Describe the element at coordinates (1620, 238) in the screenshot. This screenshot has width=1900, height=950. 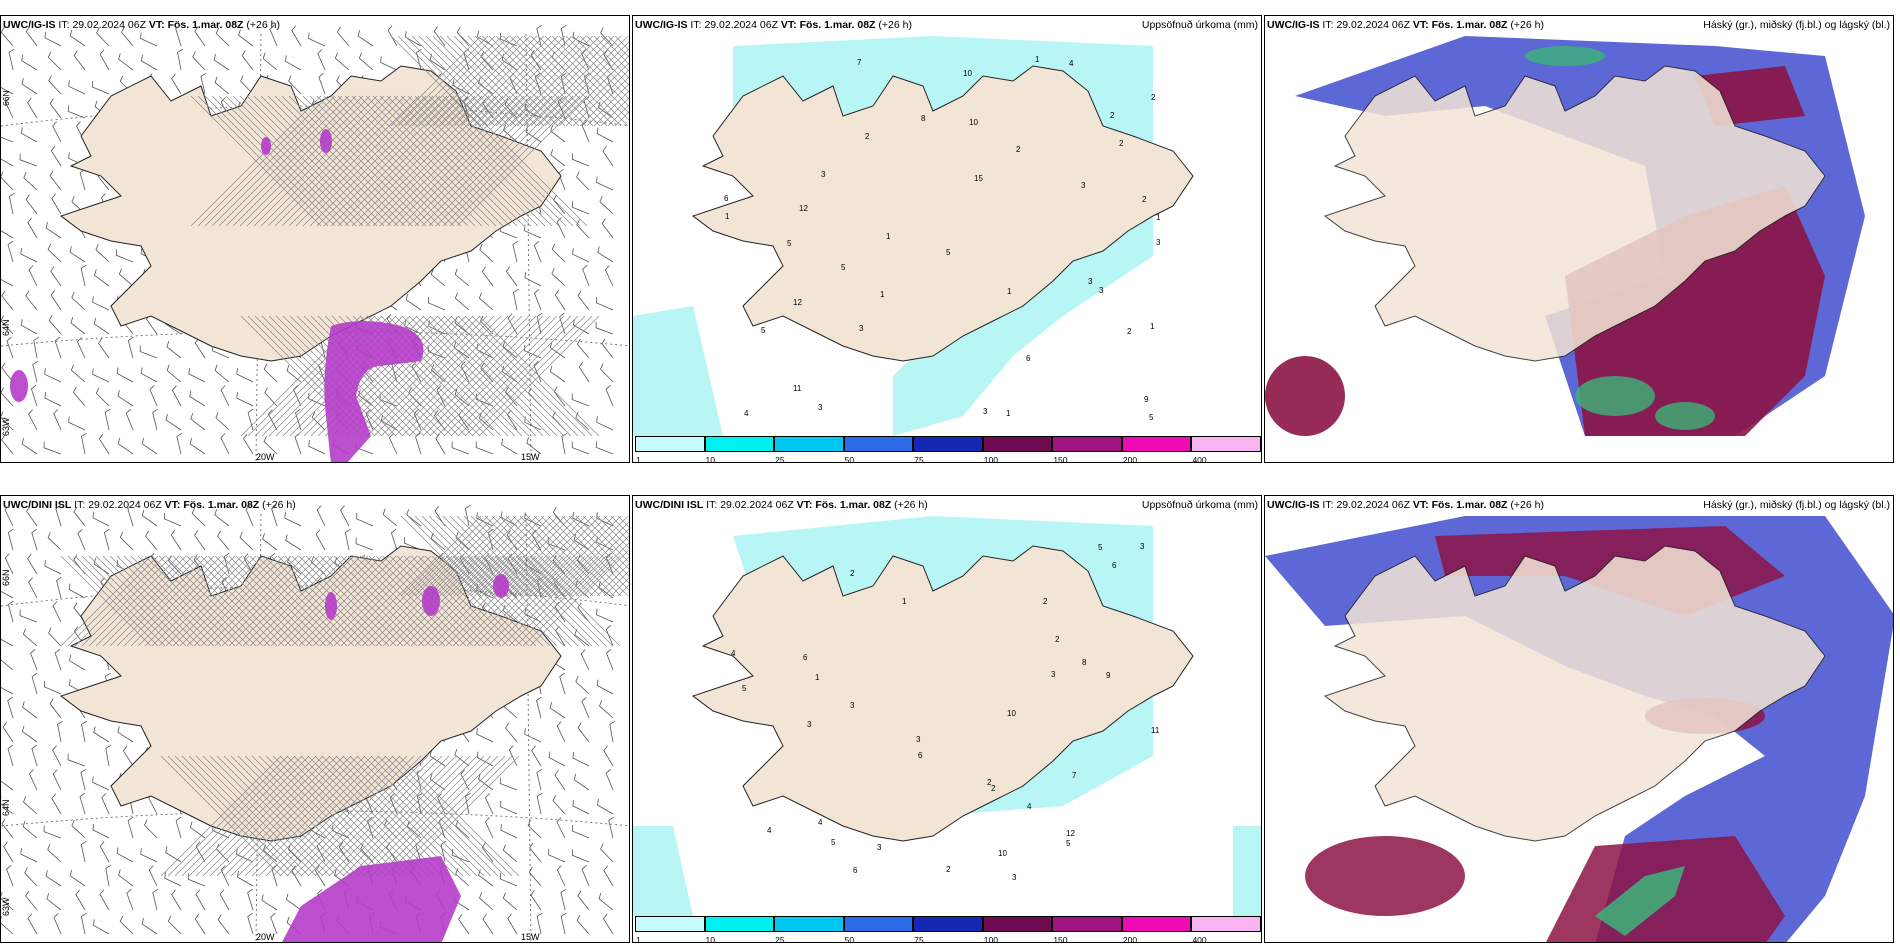
I see `cloud-high` at that location.